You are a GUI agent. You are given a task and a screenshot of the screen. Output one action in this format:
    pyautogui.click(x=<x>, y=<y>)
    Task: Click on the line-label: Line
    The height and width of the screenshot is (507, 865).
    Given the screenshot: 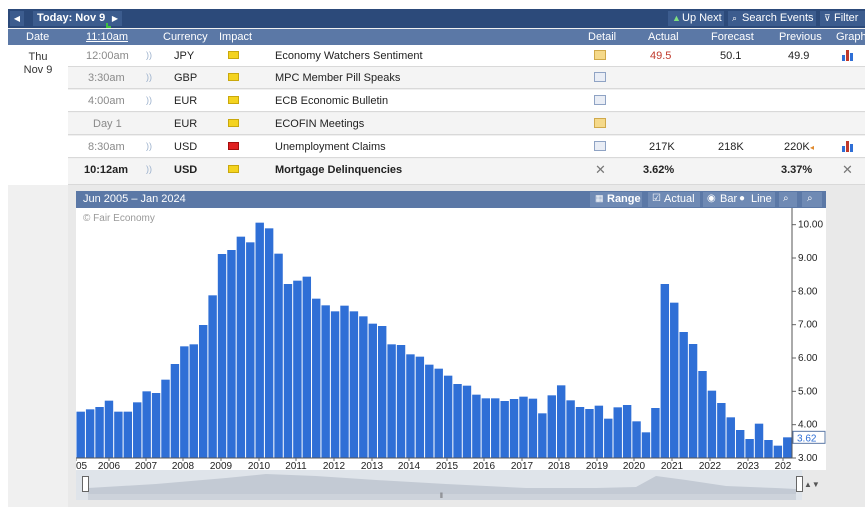 What is the action you would take?
    pyautogui.click(x=761, y=199)
    